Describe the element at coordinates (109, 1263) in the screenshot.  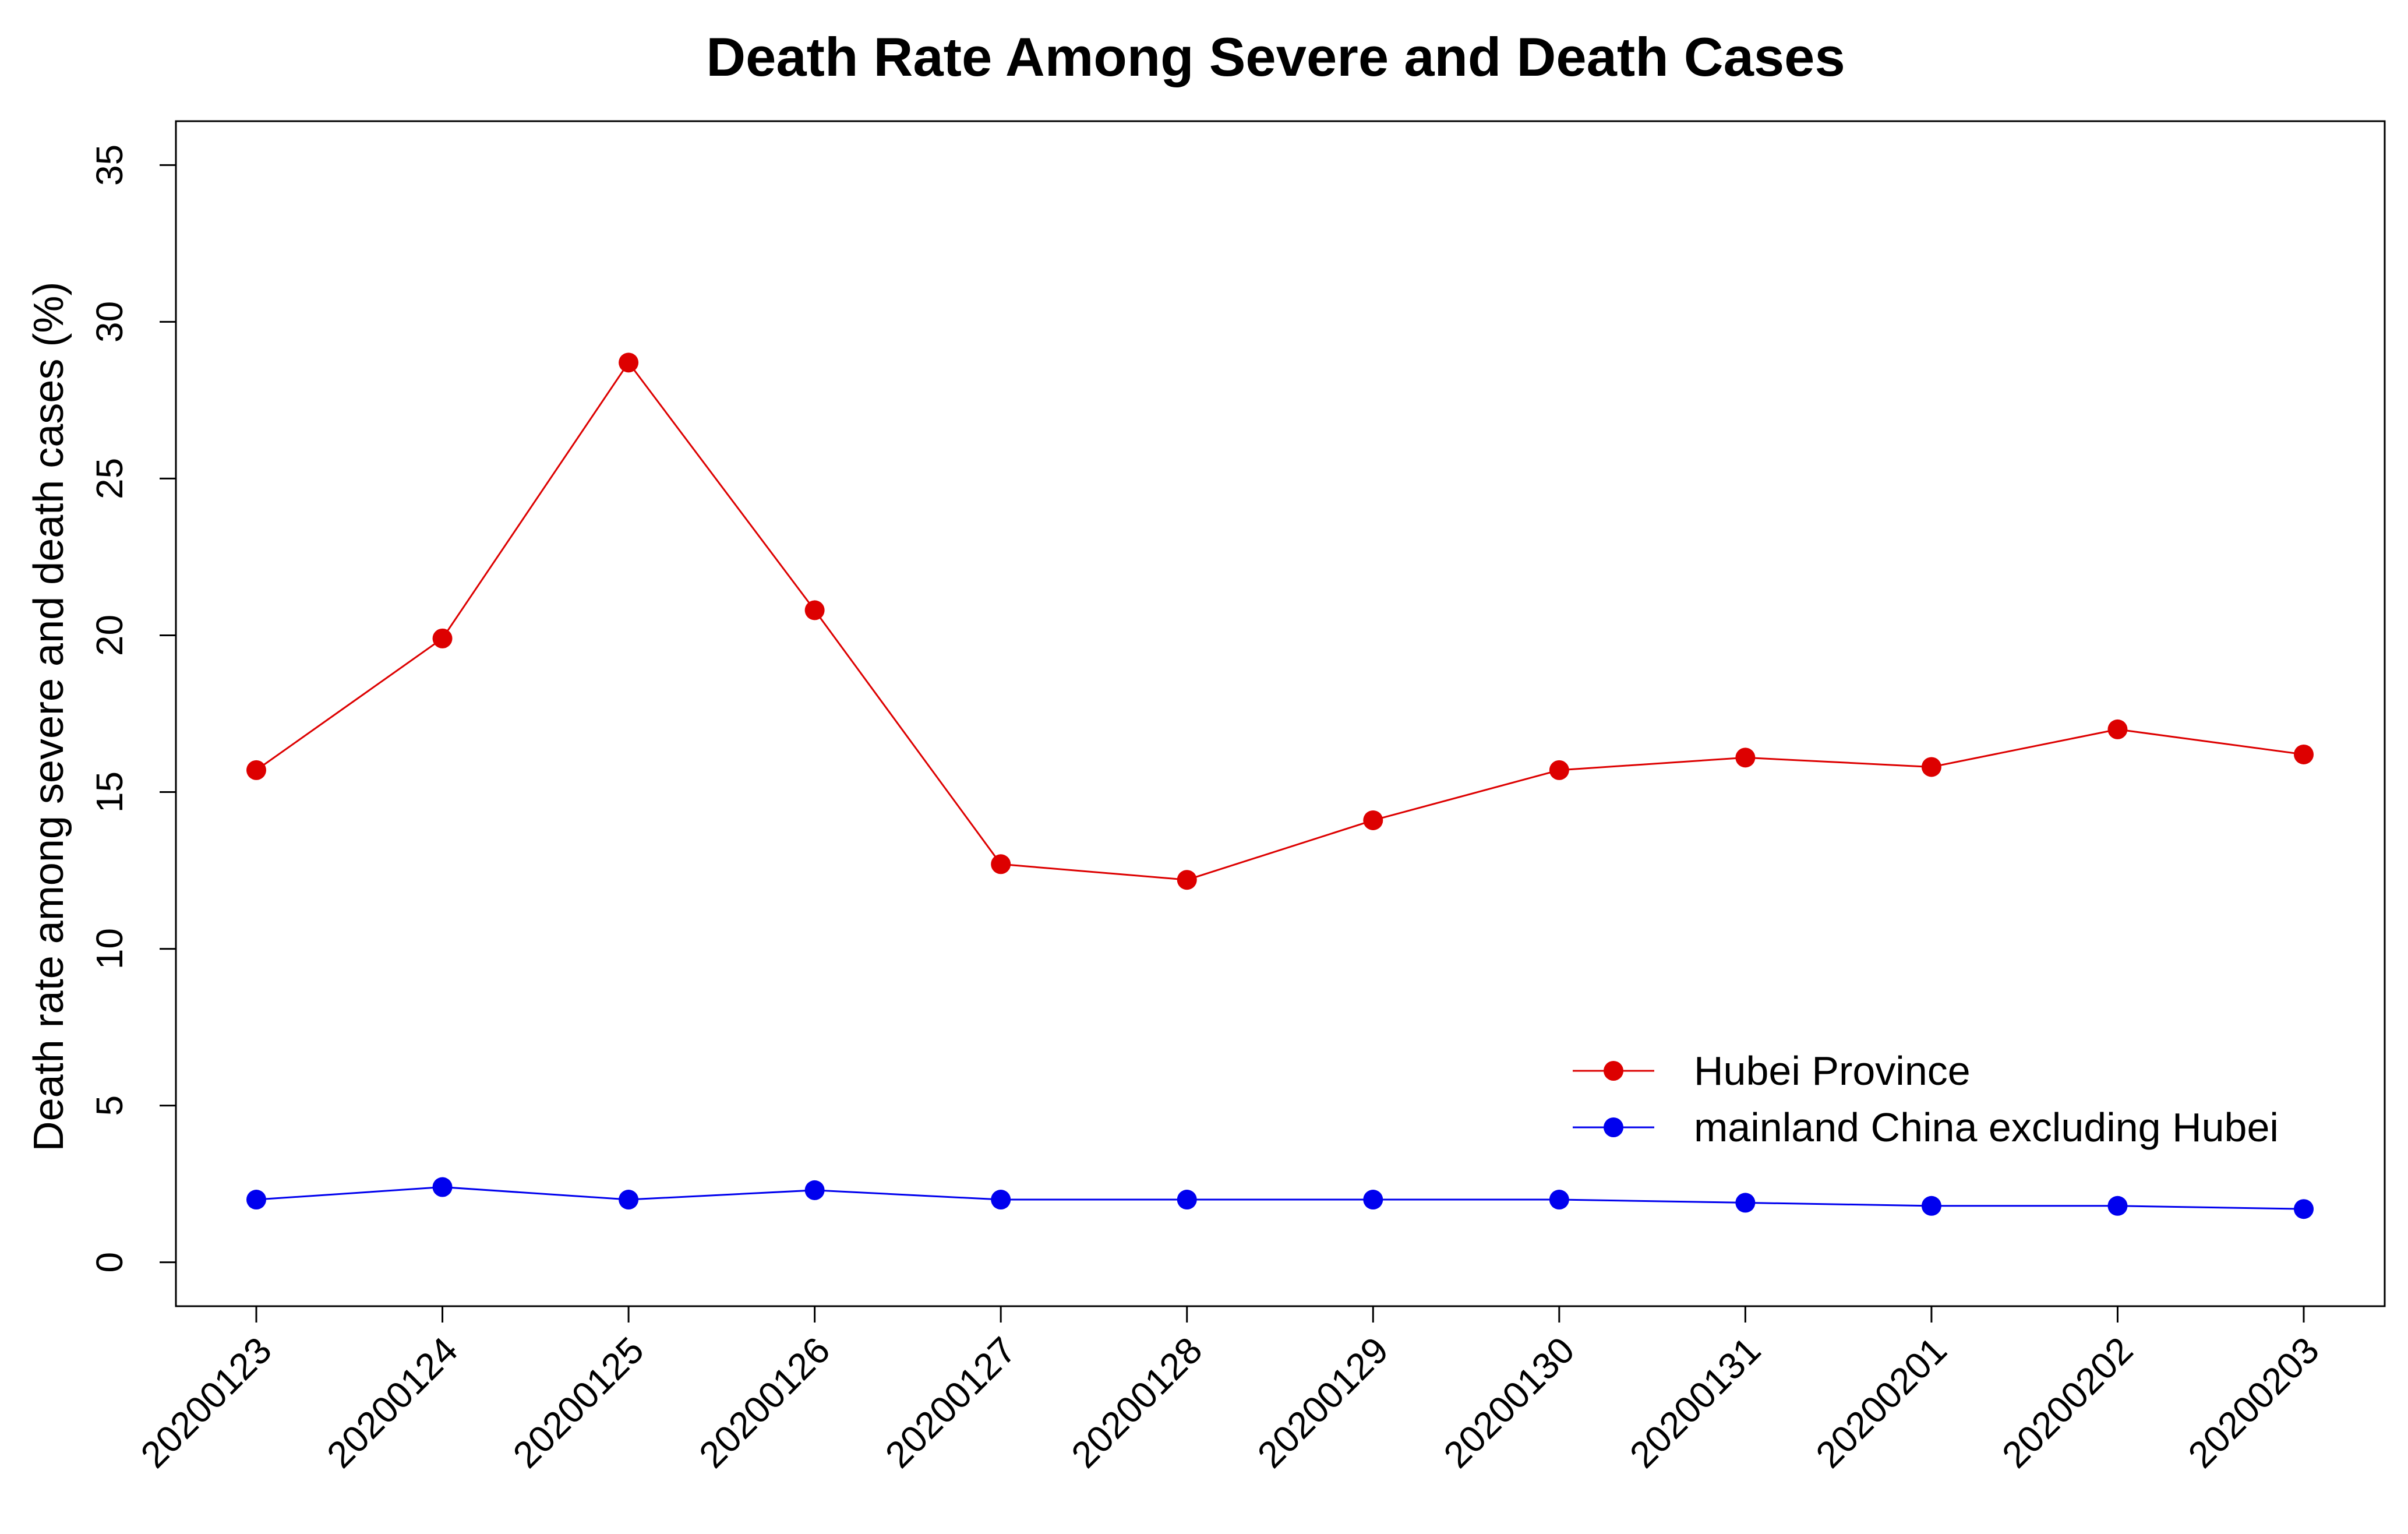
I see `y-tick-label: 0` at that location.